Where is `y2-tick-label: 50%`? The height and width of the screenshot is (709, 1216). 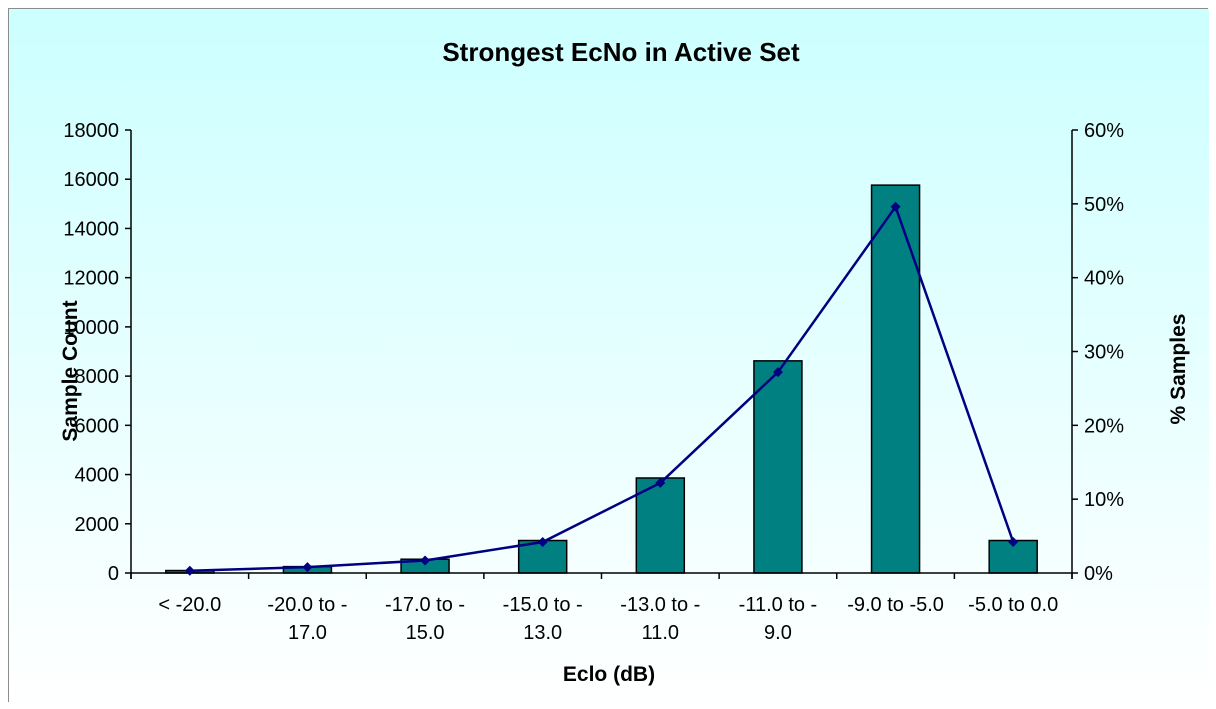 y2-tick-label: 50% is located at coordinates (1104, 205).